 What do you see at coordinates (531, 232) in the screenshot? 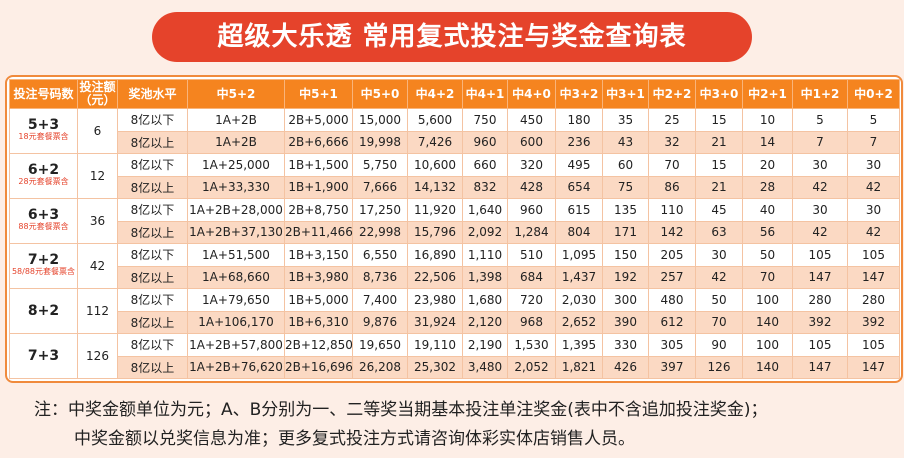
I see `prize-cell: 1,284` at bounding box center [531, 232].